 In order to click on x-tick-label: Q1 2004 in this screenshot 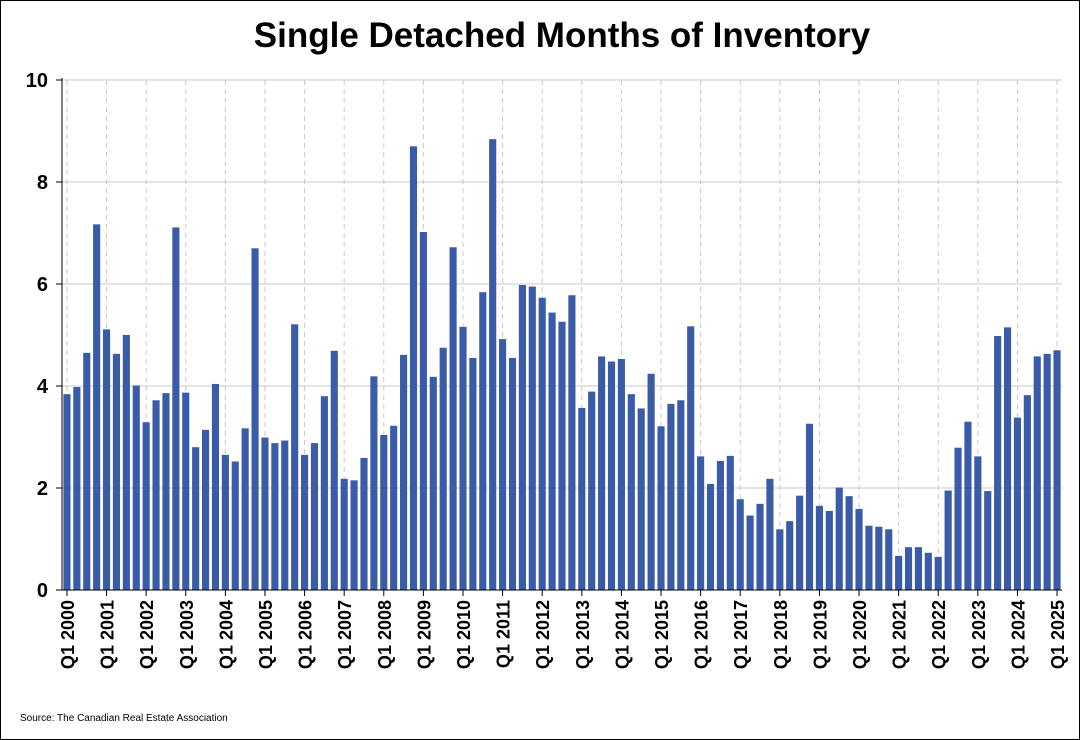, I will do `click(226, 634)`.